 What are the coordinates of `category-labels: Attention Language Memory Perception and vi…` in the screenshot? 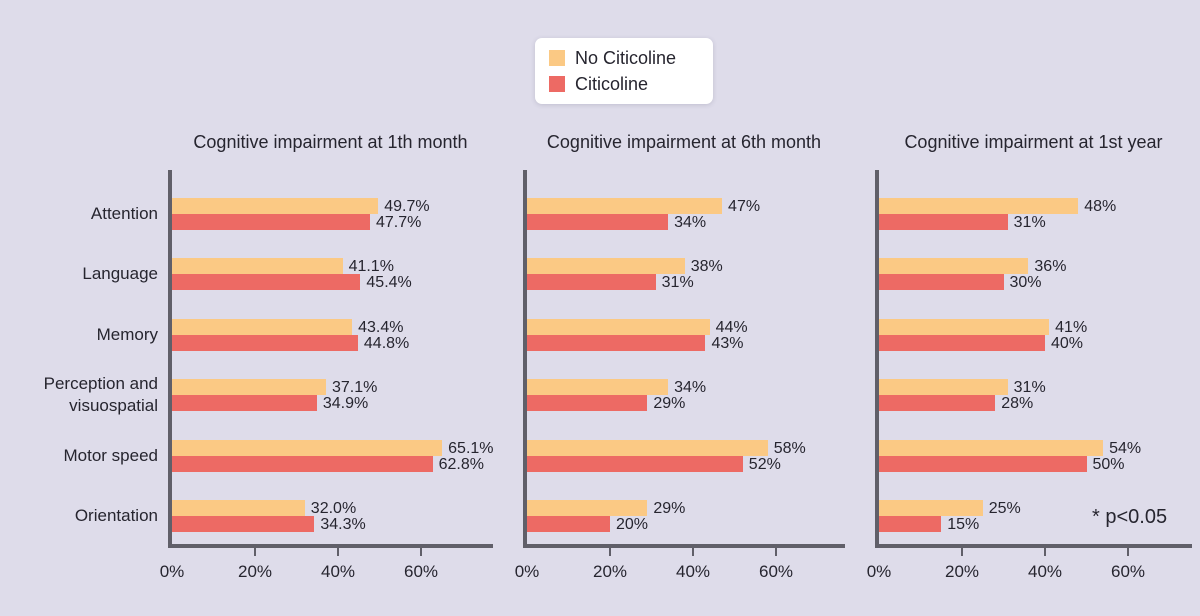 It's located at (82, 359).